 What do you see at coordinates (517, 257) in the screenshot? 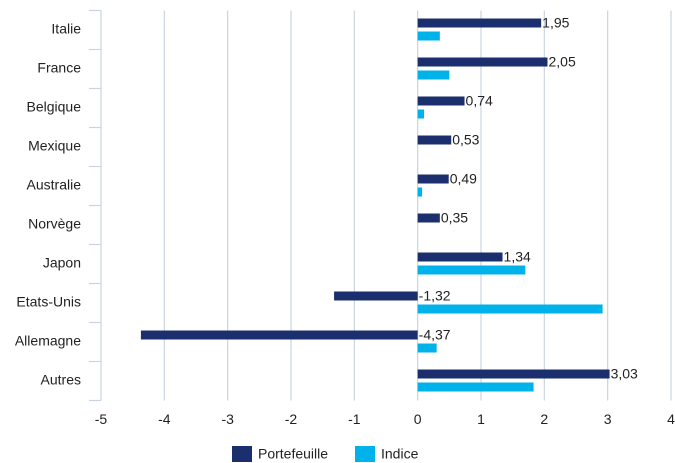
I see `value-label: 1,34` at bounding box center [517, 257].